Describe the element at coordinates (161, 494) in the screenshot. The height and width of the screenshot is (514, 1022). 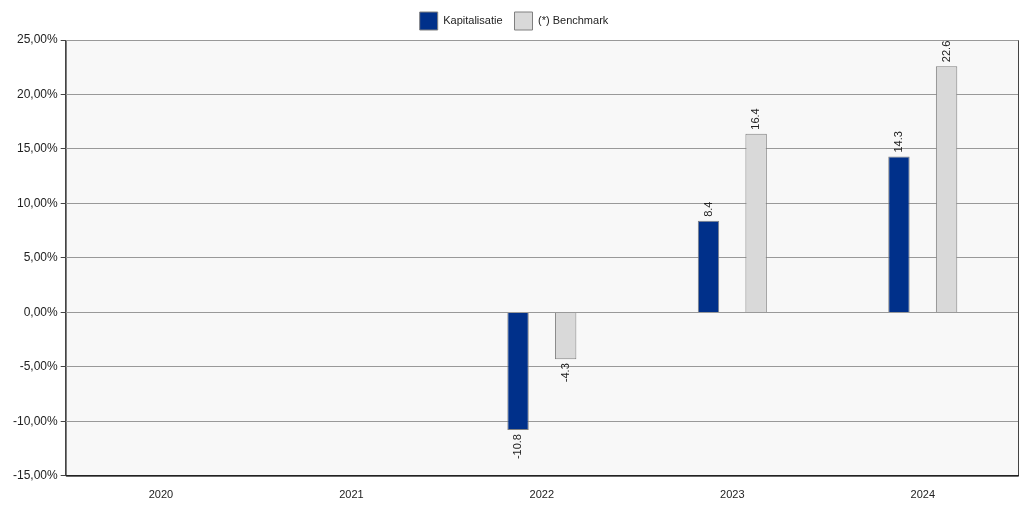
I see `x-tick-label: 2020` at that location.